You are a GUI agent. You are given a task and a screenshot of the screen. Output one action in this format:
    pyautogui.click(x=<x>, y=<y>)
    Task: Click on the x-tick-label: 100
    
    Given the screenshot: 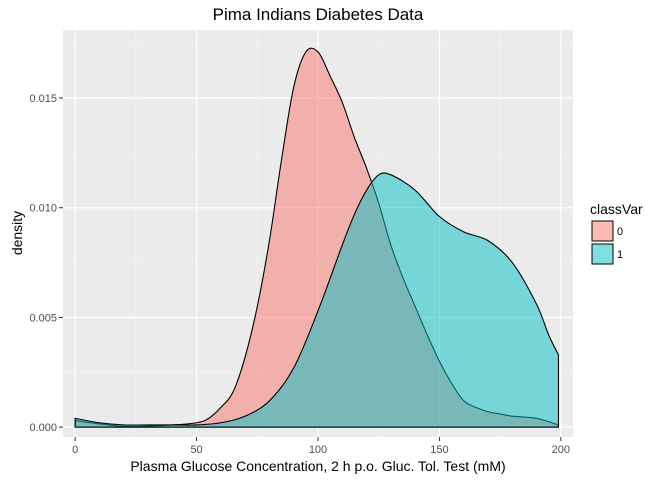 What is the action you would take?
    pyautogui.click(x=318, y=450)
    